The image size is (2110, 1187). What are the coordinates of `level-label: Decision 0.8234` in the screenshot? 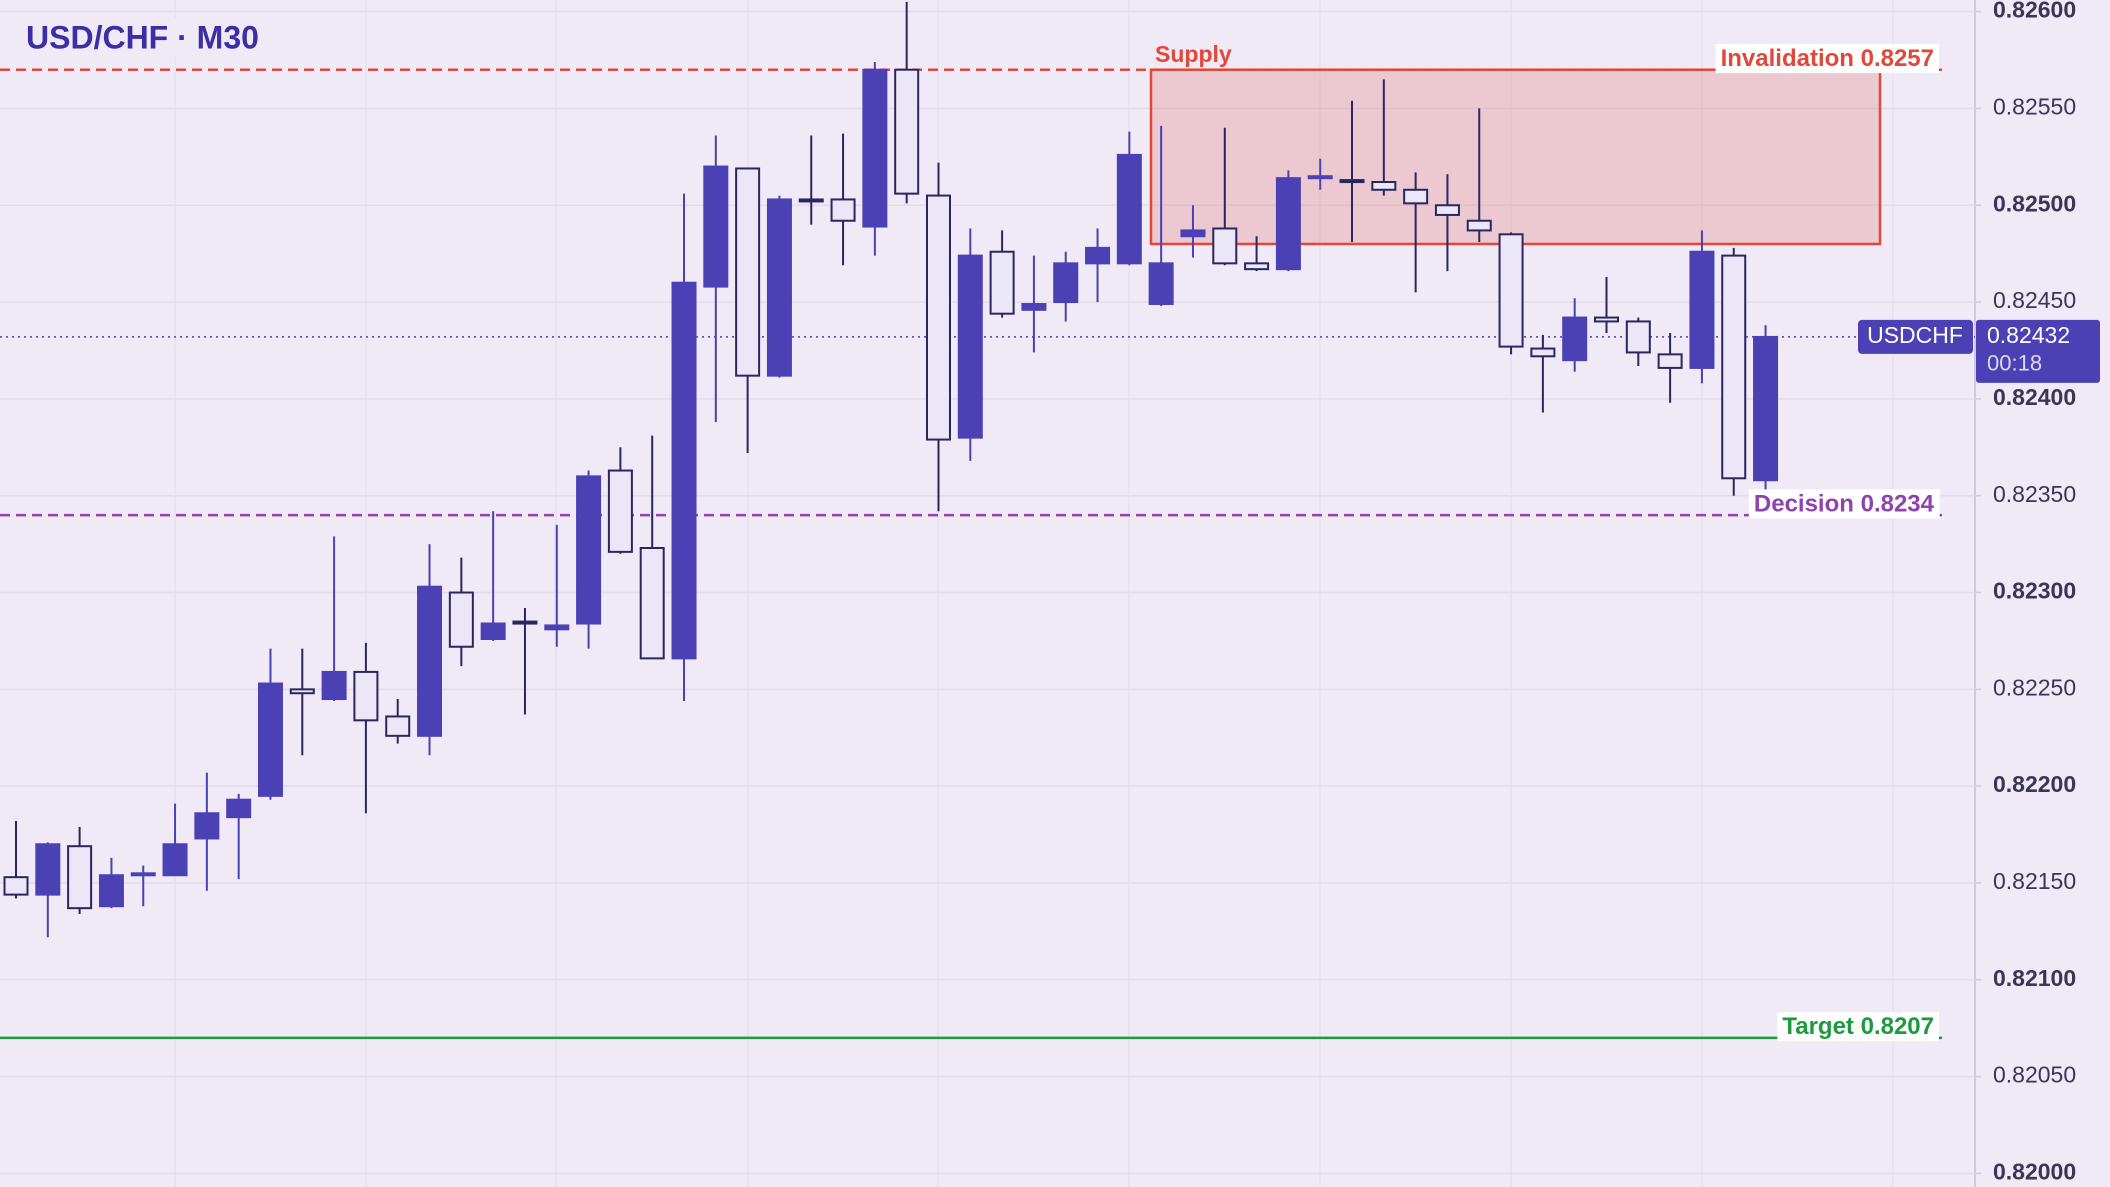 It's located at (1844, 503).